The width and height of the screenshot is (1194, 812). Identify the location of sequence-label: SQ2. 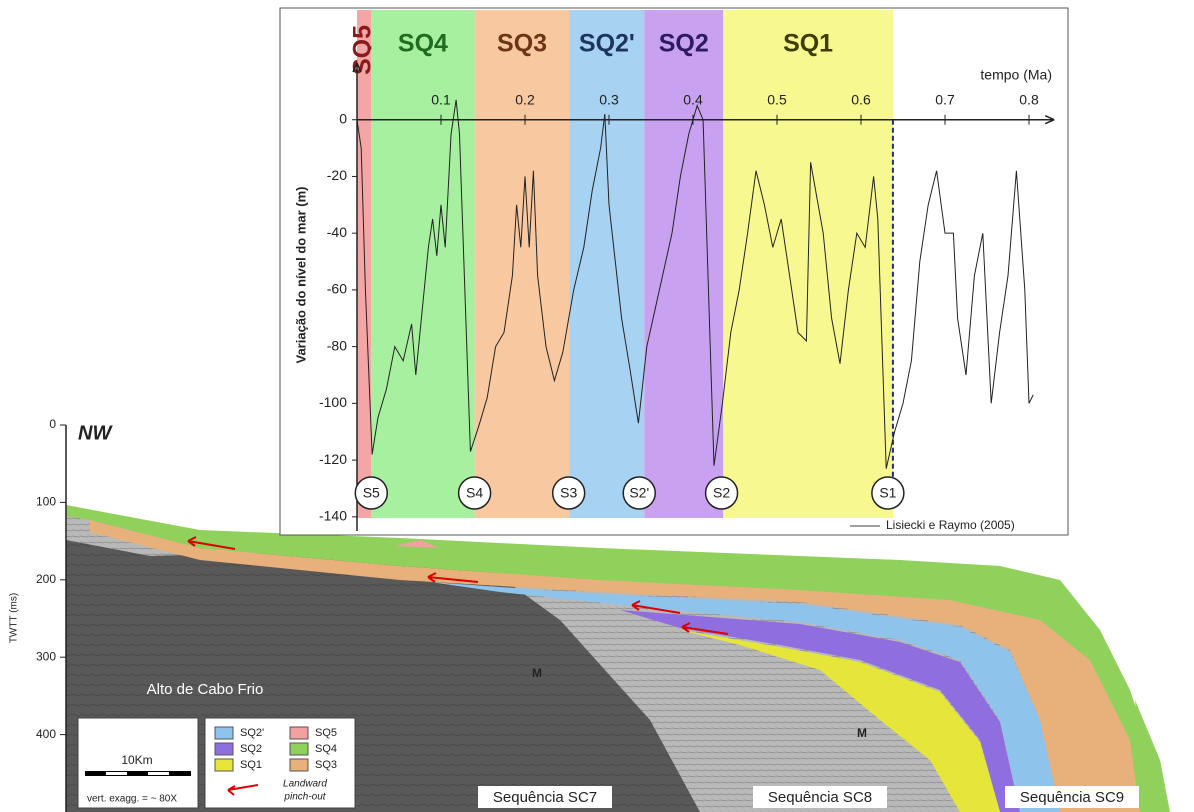
(684, 44).